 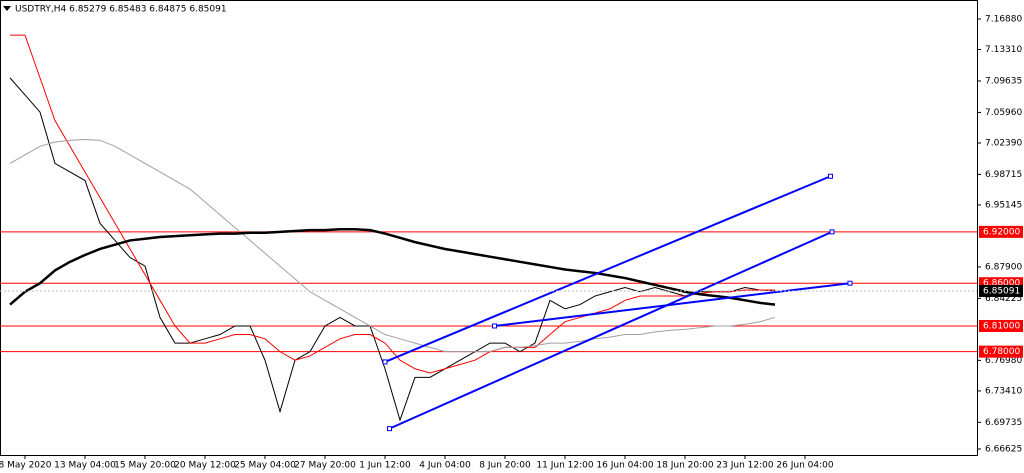 What do you see at coordinates (1003, 299) in the screenshot?
I see `y-tick-label: 6.84225` at bounding box center [1003, 299].